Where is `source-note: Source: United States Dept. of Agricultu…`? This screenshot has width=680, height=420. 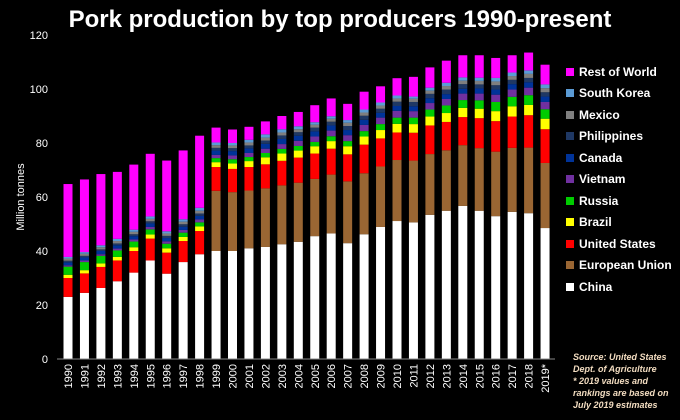
source-note: Source: United States Dept. of Agricultu… is located at coordinates (625, 381).